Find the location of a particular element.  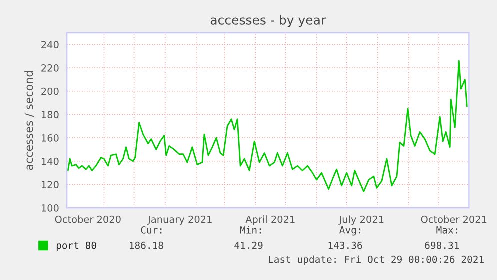

y-tick-label: 100 is located at coordinates (50, 208).